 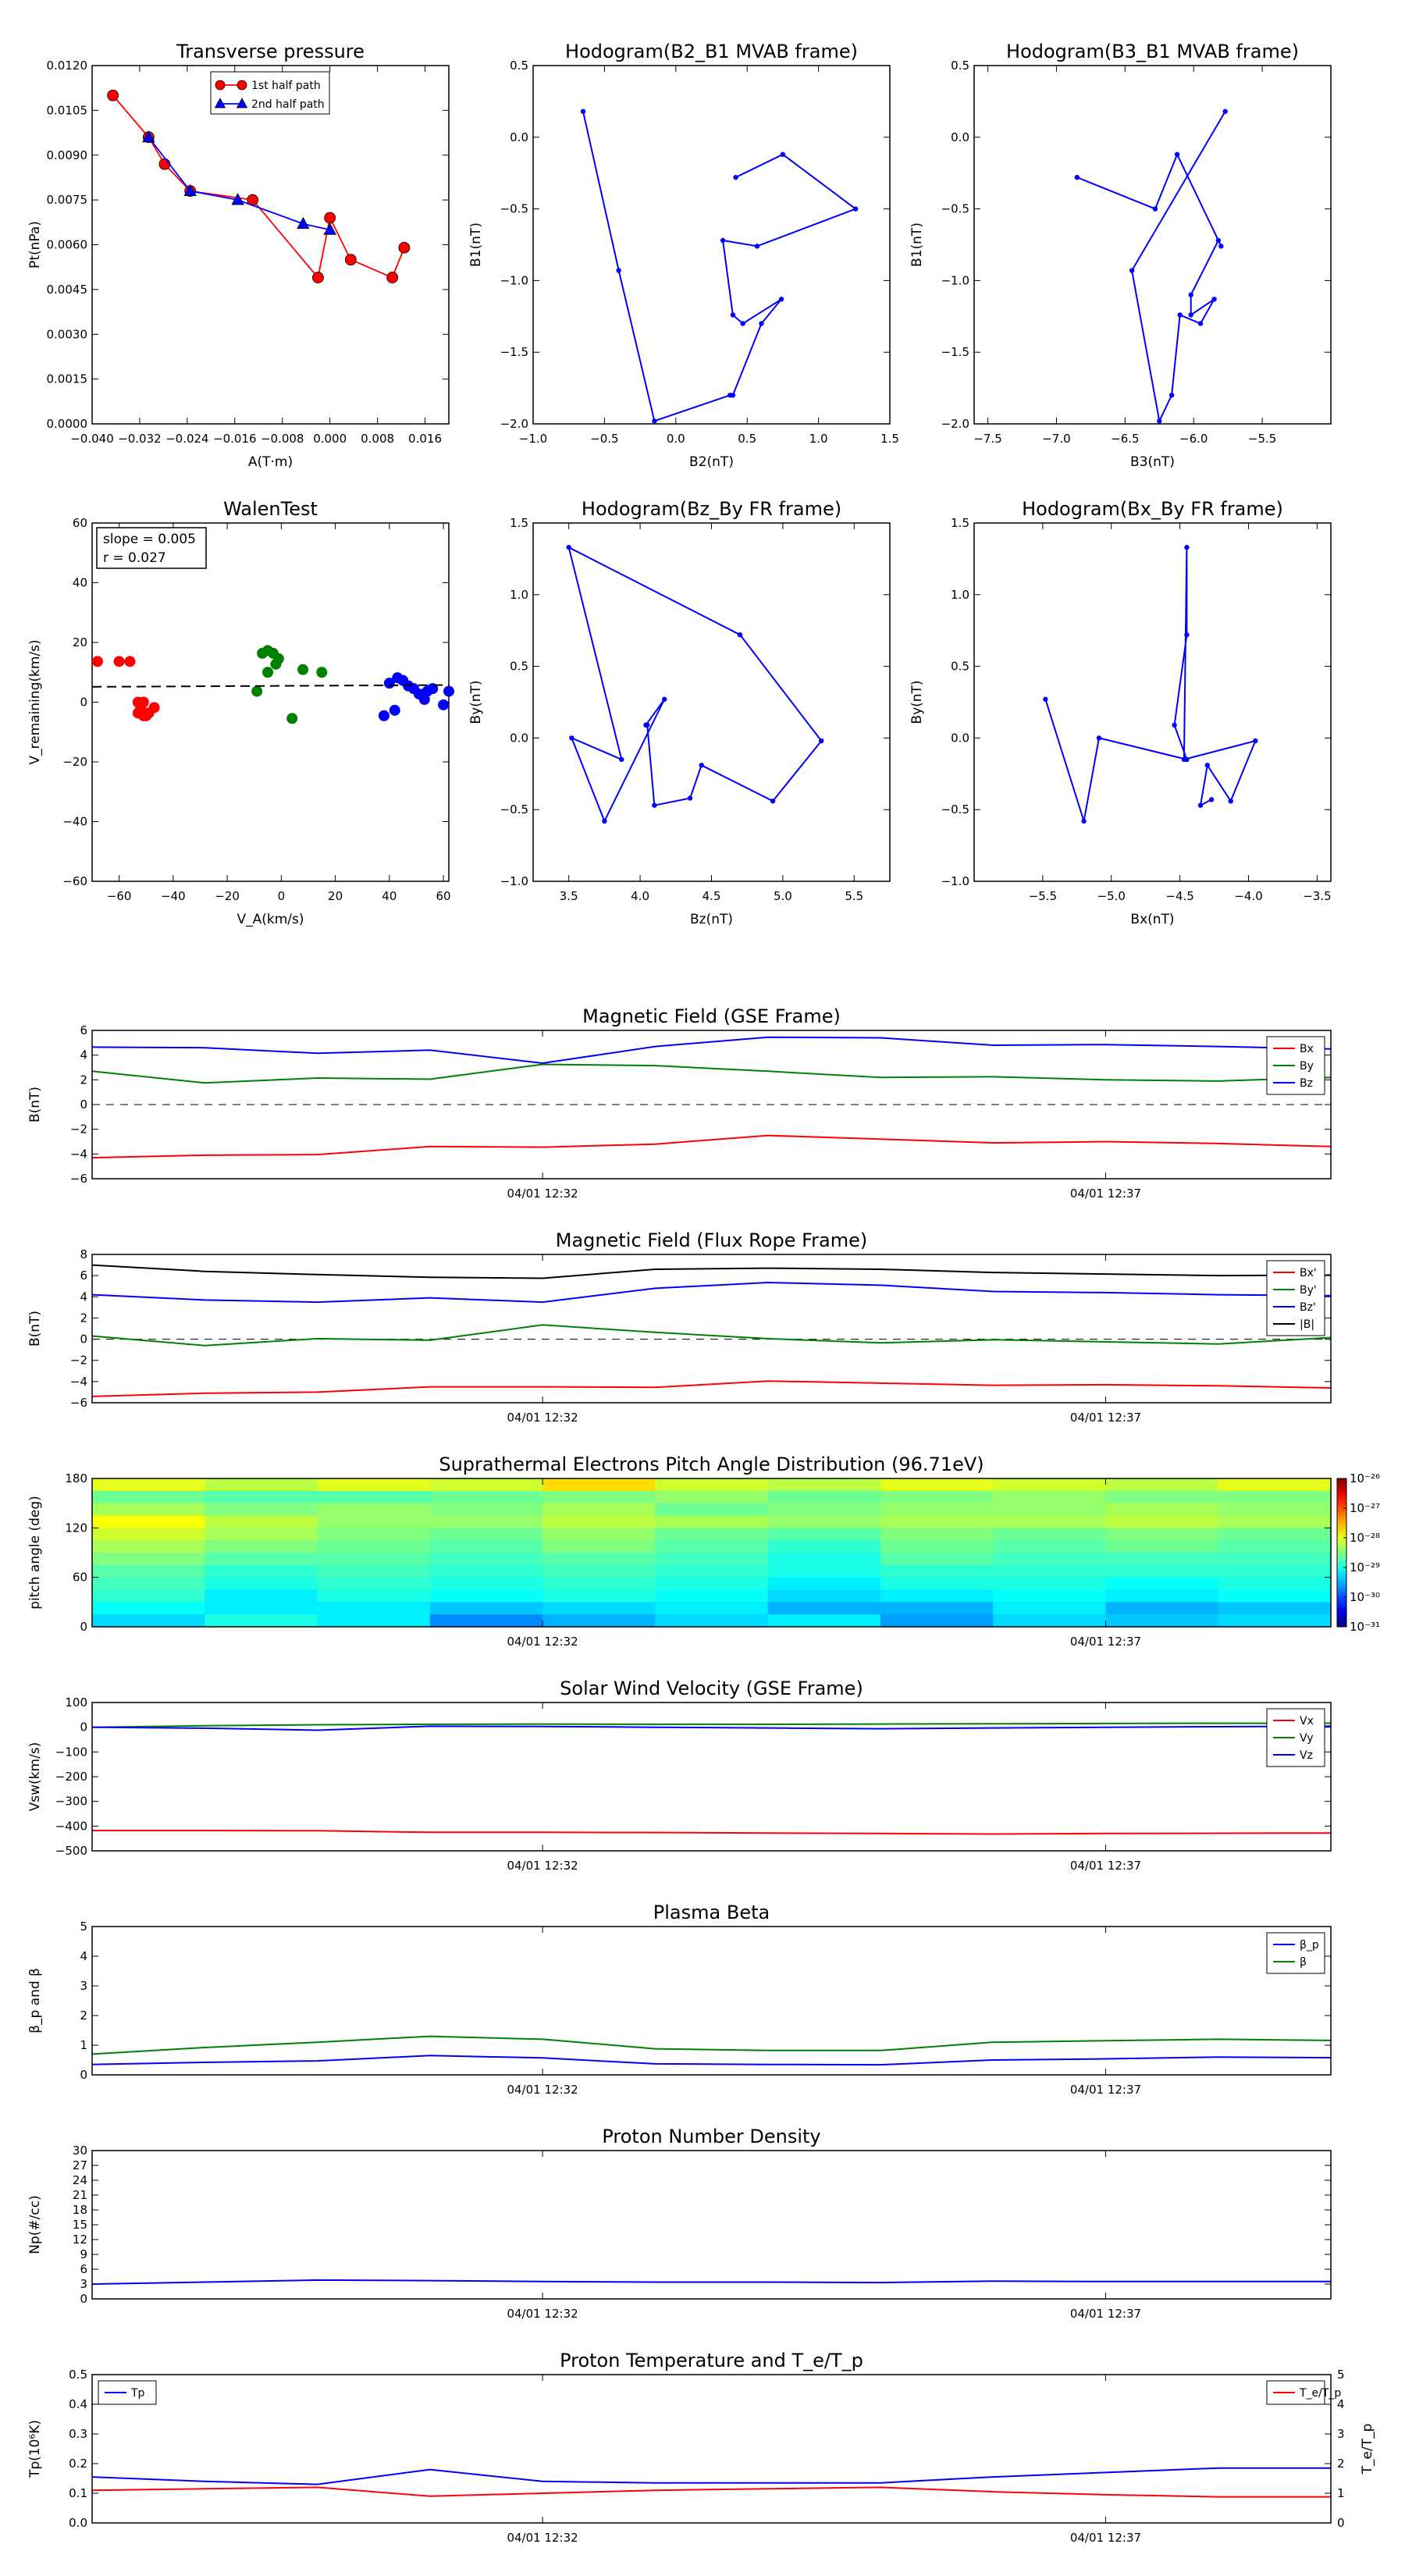 What do you see at coordinates (1365, 1538) in the screenshot?
I see `colorbar-label: 10⁻²⁸` at bounding box center [1365, 1538].